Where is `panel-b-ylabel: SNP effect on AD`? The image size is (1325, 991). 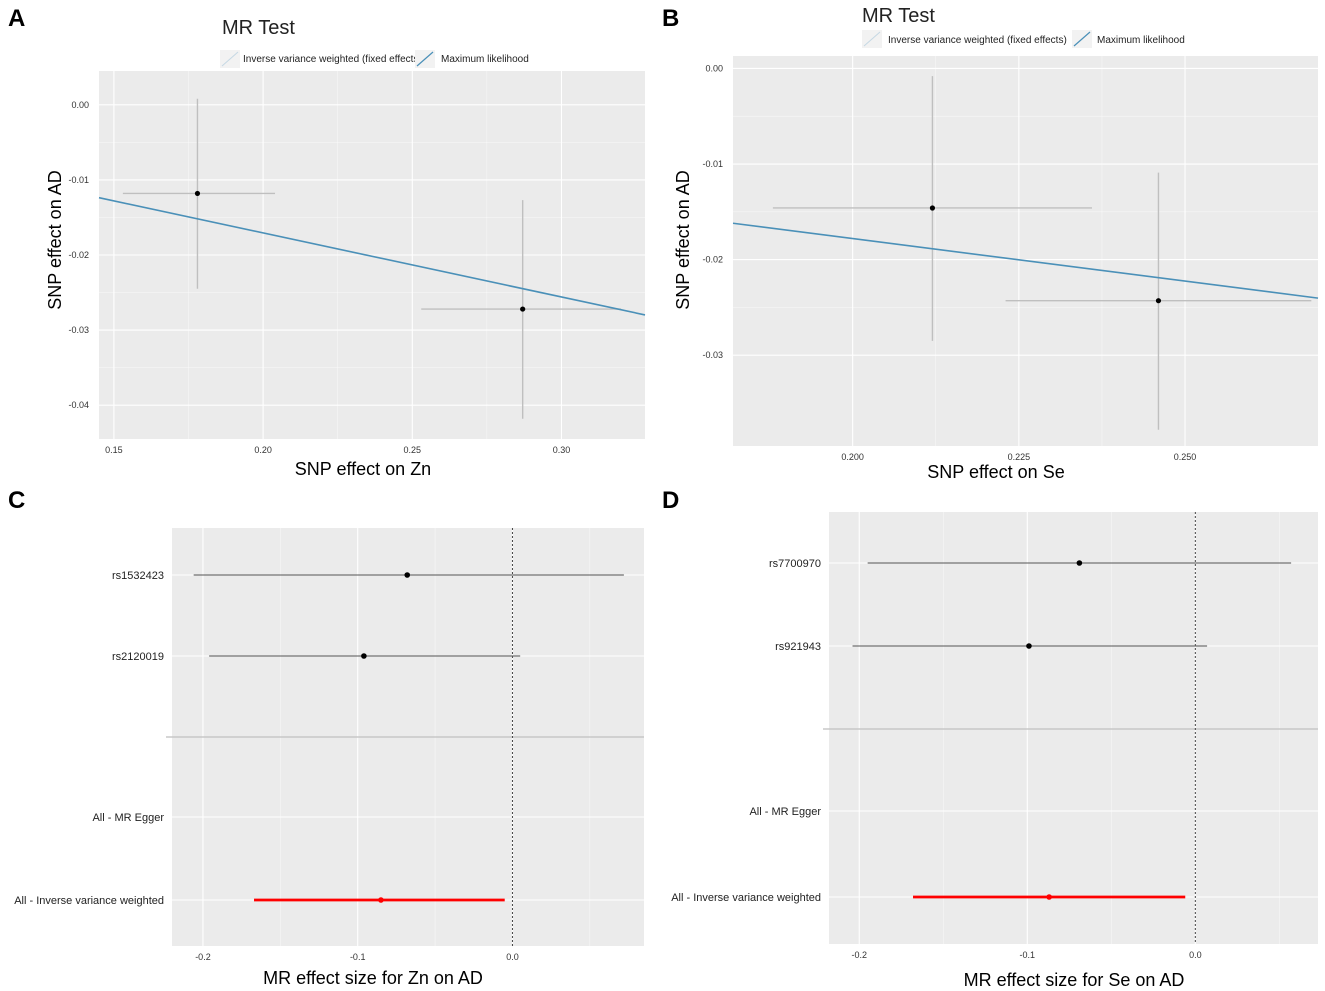 panel-b-ylabel: SNP effect on AD is located at coordinates (683, 239).